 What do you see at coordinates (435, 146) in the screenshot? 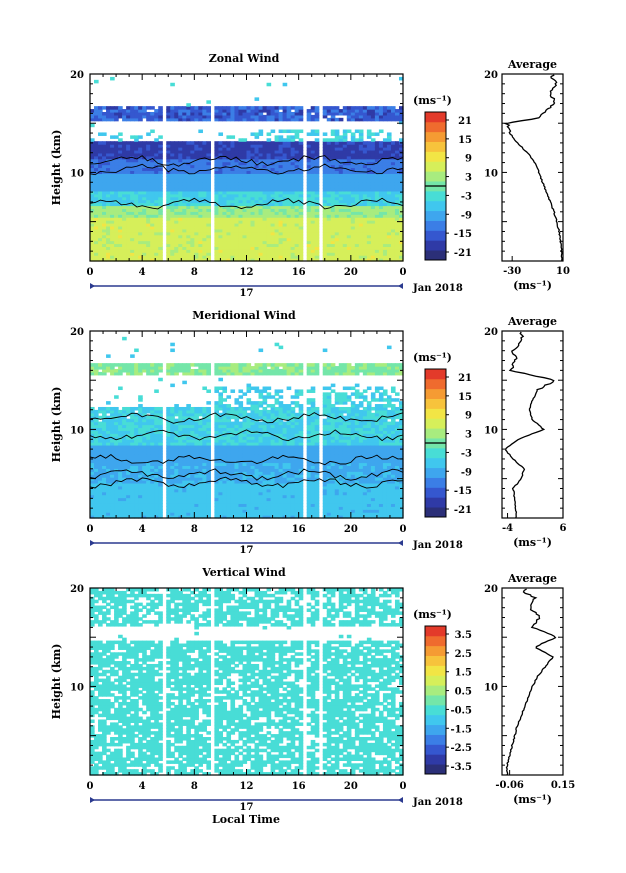
I see `colorbar-swatch` at bounding box center [435, 146].